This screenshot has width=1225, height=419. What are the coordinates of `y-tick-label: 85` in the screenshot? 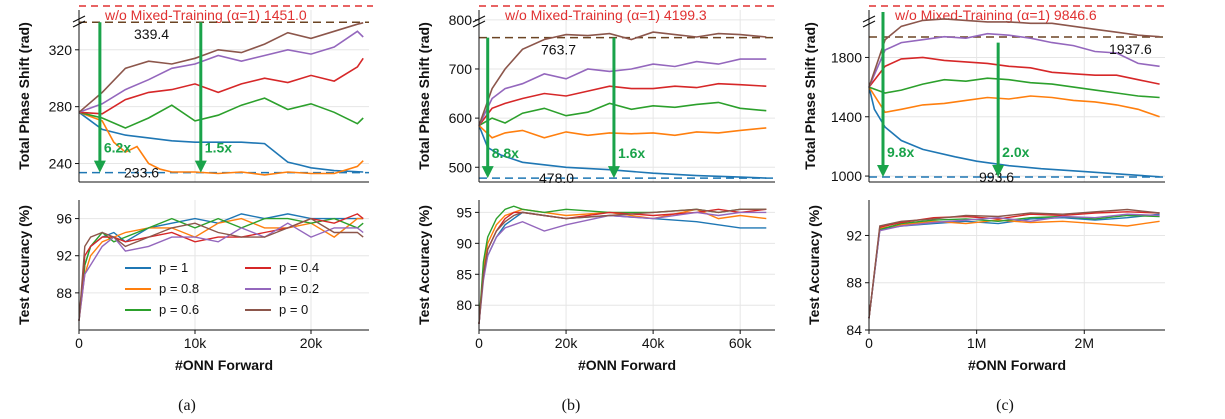 It's located at (464, 274).